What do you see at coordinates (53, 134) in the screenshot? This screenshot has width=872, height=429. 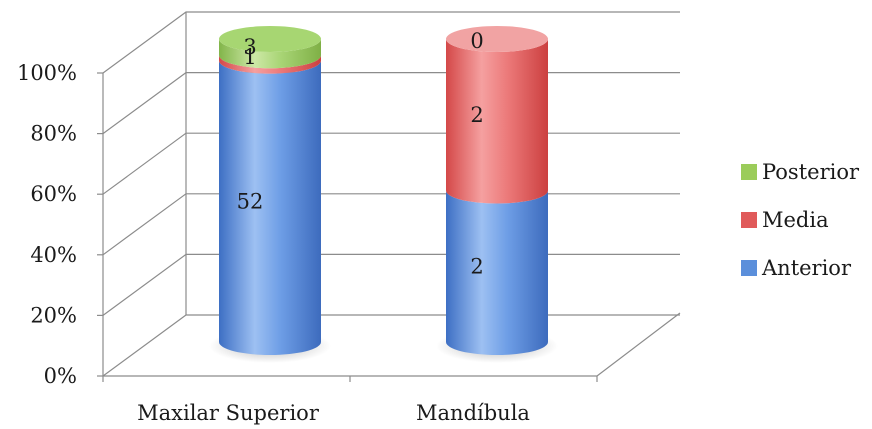 I see `y-tick-label: 80%` at bounding box center [53, 134].